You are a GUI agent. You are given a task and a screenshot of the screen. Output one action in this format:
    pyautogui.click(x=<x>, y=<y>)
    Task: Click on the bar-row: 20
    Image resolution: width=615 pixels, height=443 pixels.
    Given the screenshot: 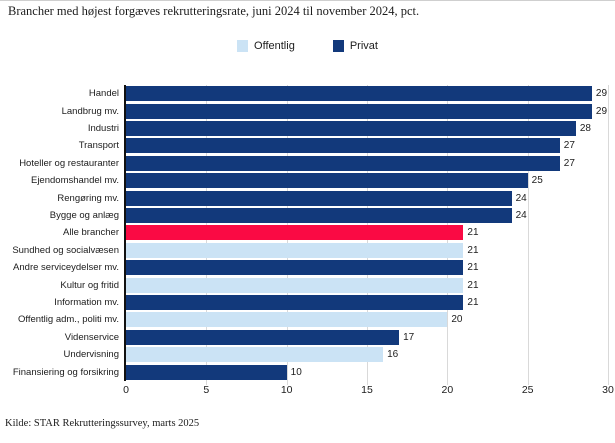 What is the action you would take?
    pyautogui.click(x=367, y=319)
    